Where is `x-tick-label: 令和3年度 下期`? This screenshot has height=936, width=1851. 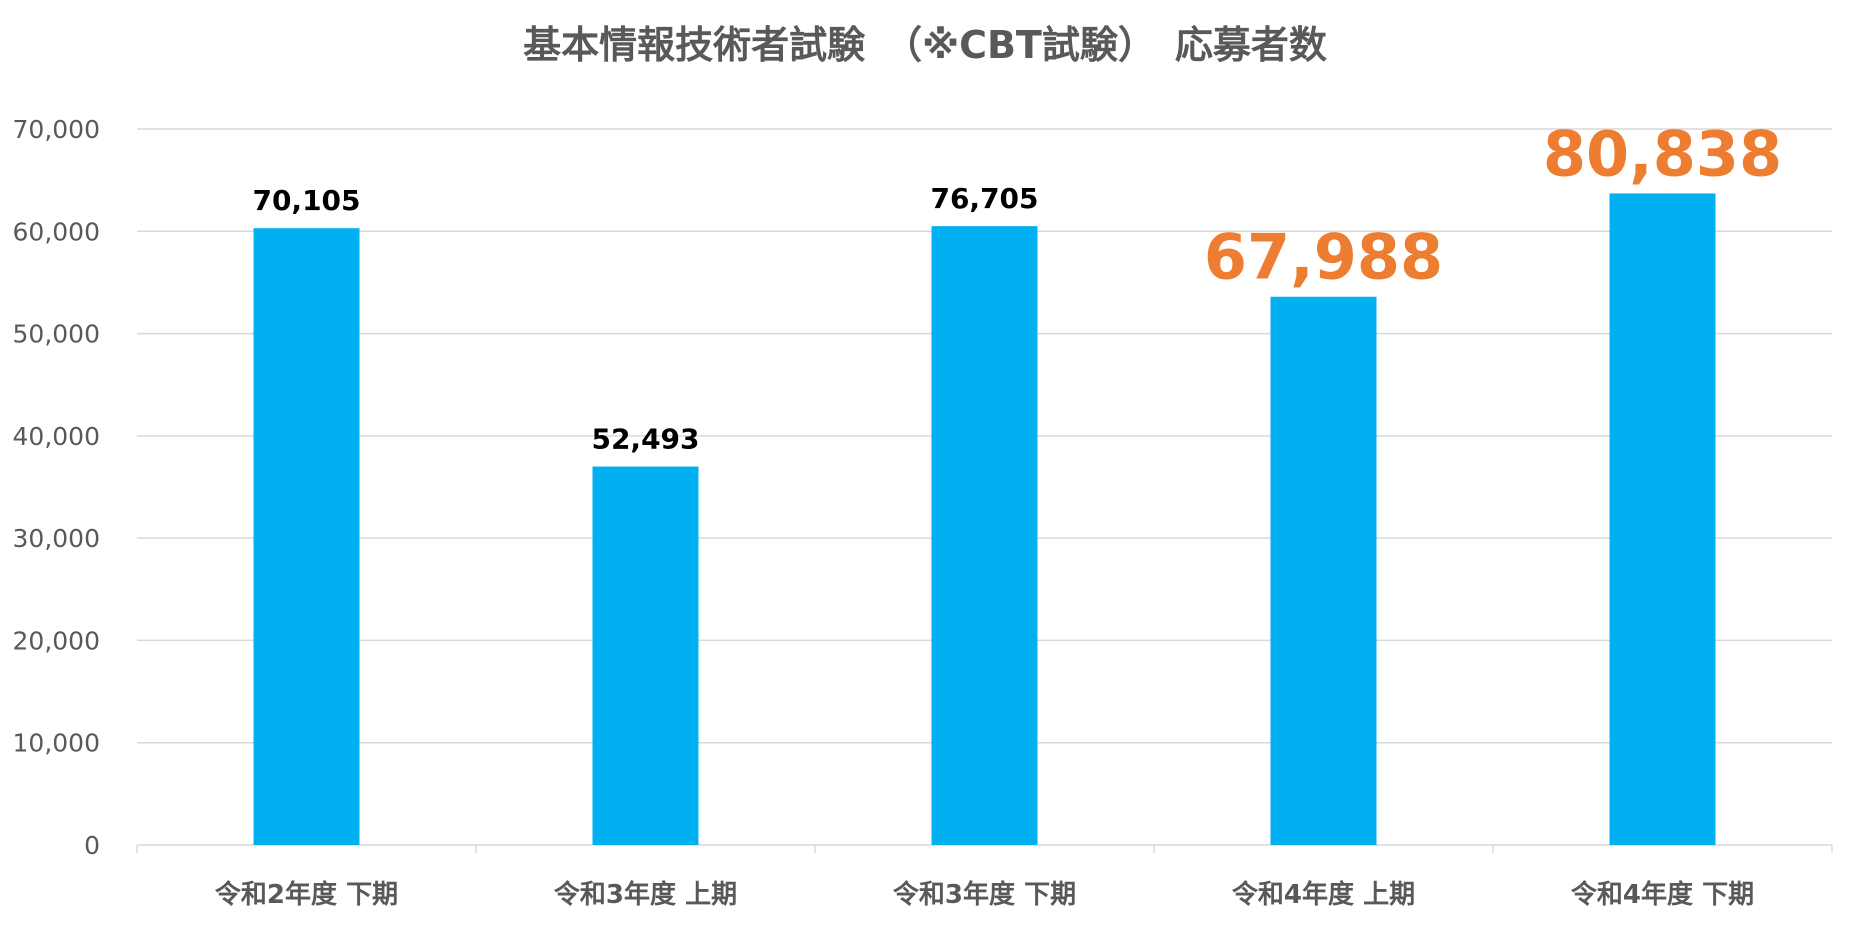 x-tick-label: 令和3年度 下期 is located at coordinates (984, 894).